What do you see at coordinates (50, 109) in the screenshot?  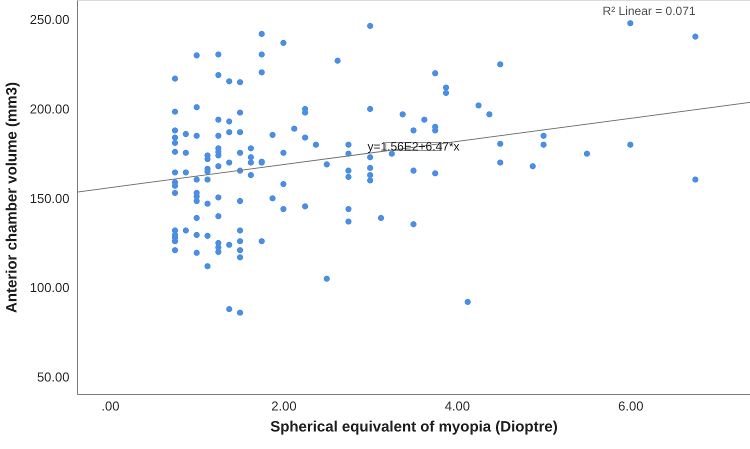 I see `y-tick-label: 200.00` at bounding box center [50, 109].